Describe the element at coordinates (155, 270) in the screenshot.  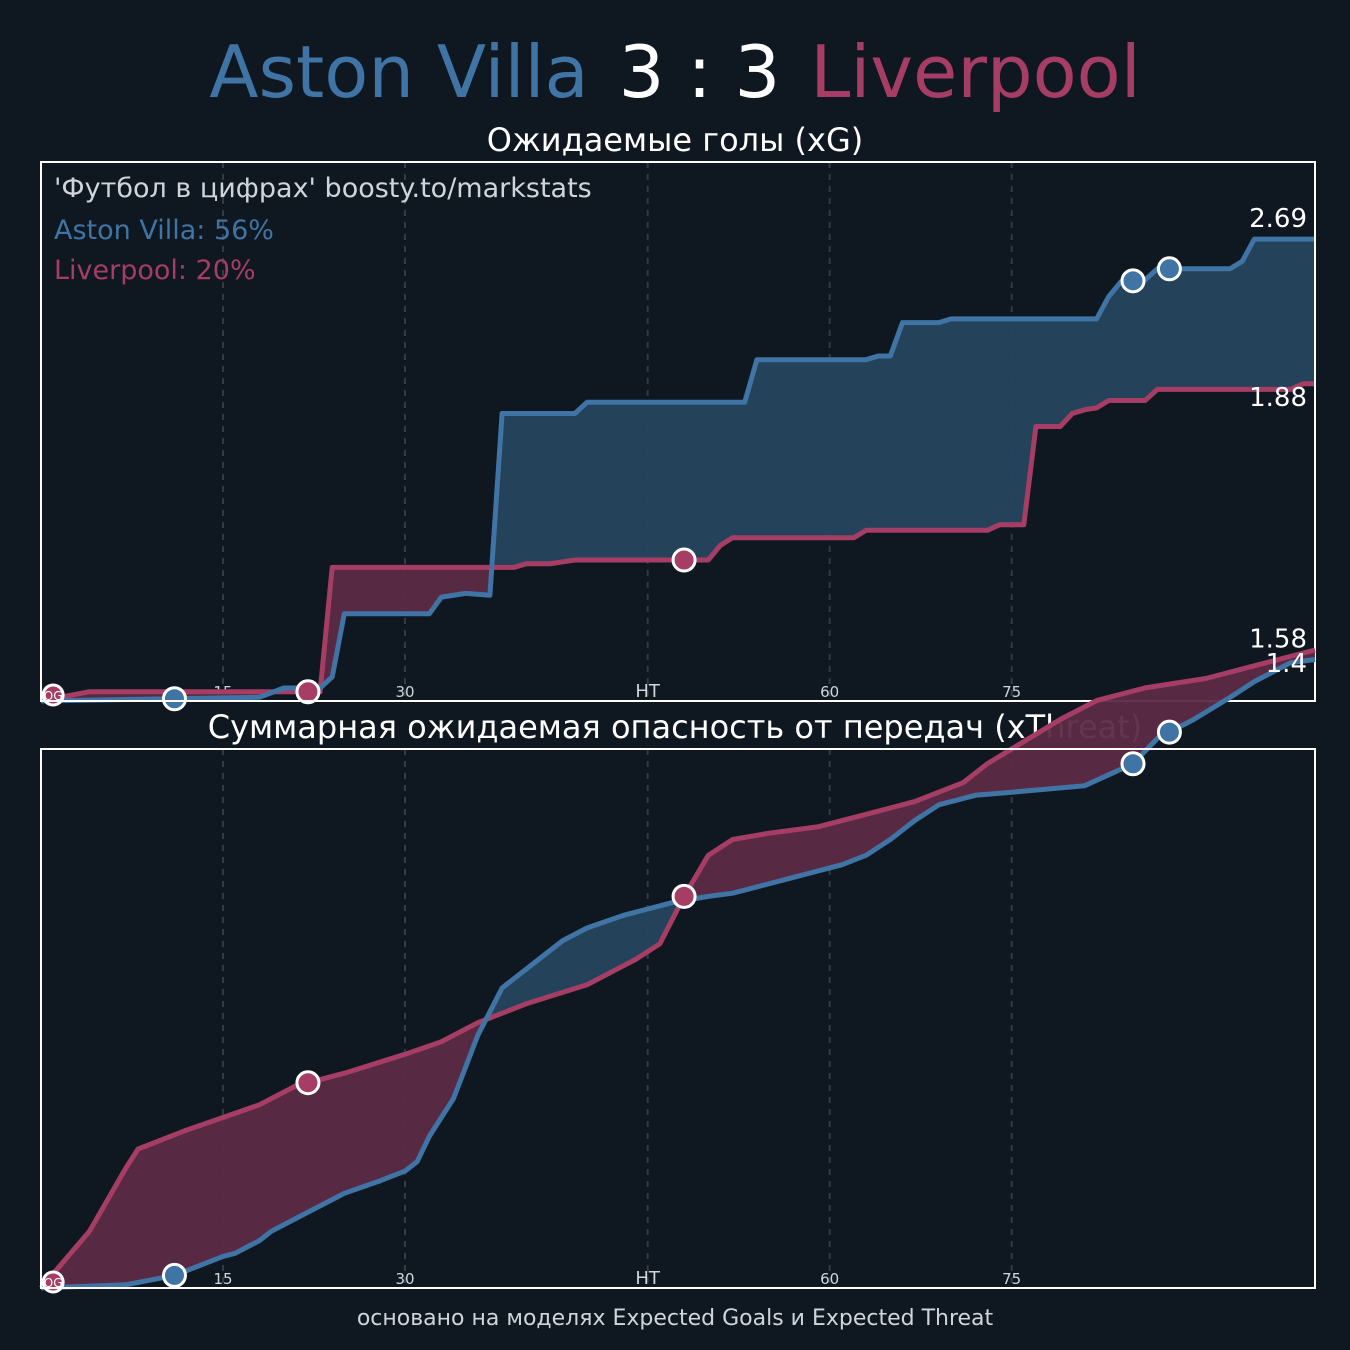
I see `away-win-probability: Liverpool: 20%` at that location.